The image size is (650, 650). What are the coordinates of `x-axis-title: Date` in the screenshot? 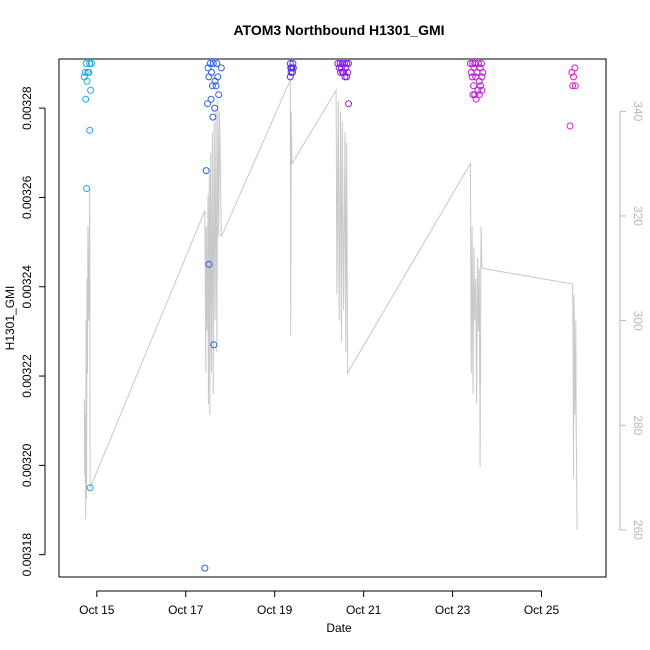 It's located at (339, 628).